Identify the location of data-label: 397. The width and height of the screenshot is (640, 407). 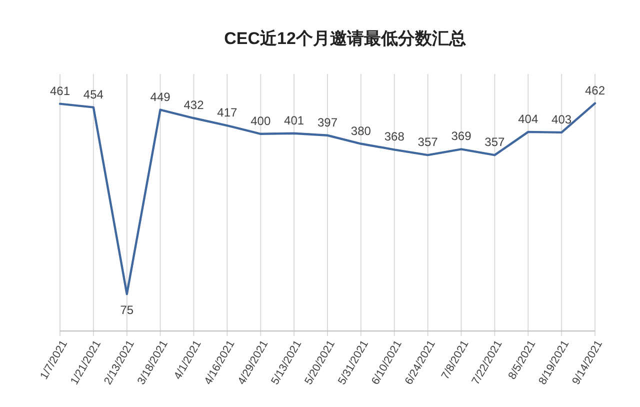
(327, 122).